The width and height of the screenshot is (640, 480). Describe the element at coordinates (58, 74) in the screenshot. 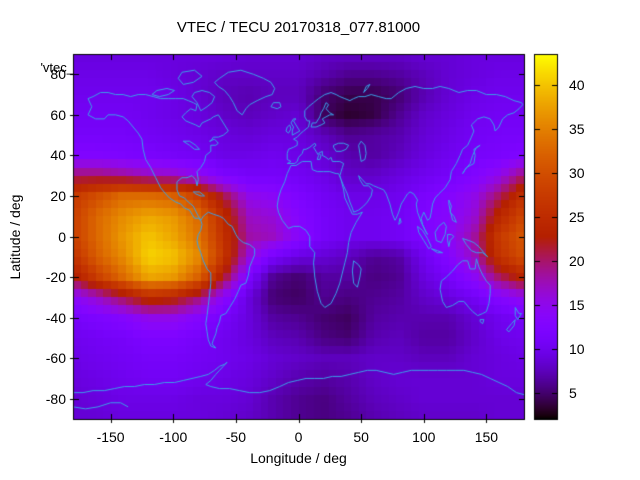

I see `y-tick-label: 80` at that location.